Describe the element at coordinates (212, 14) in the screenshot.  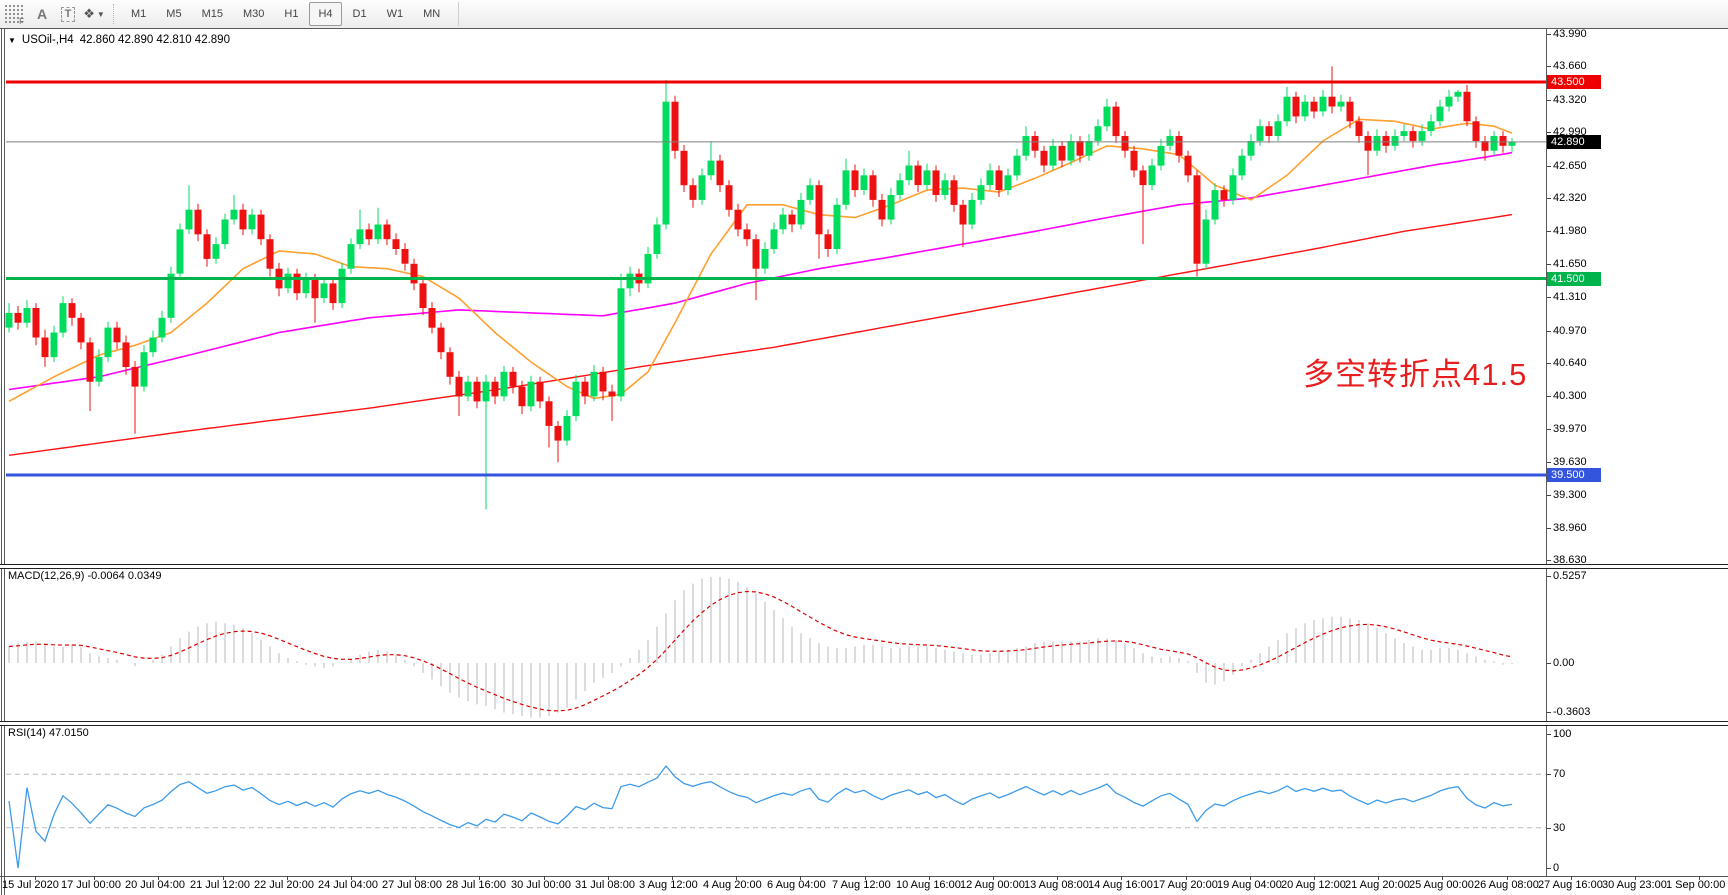
I see `timeframe-button-m15: M15` at that location.